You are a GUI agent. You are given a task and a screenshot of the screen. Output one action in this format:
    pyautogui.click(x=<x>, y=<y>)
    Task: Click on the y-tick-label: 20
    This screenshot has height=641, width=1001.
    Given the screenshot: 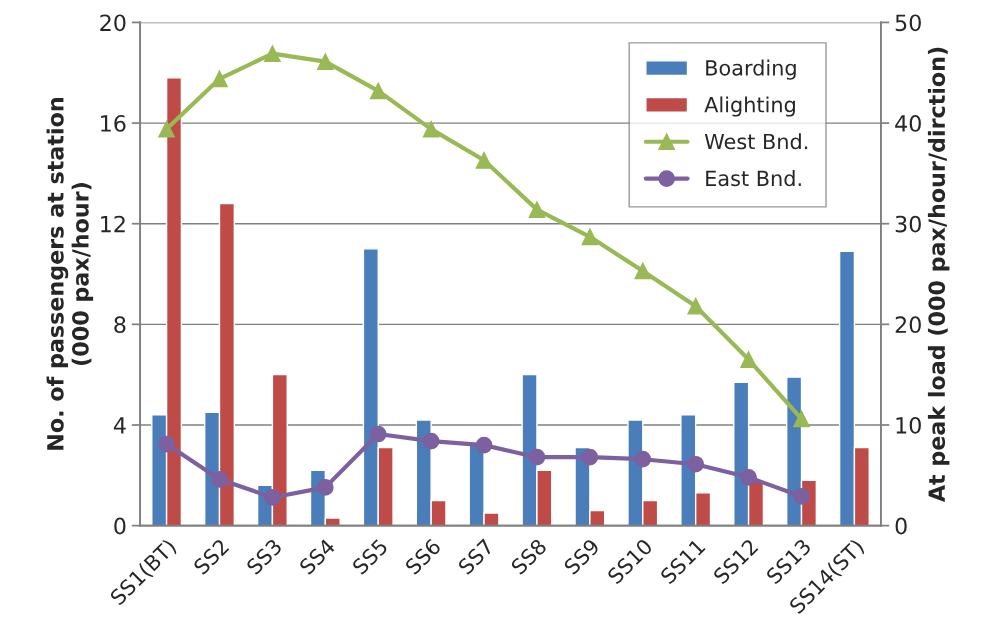 What is the action you would take?
    pyautogui.click(x=113, y=23)
    